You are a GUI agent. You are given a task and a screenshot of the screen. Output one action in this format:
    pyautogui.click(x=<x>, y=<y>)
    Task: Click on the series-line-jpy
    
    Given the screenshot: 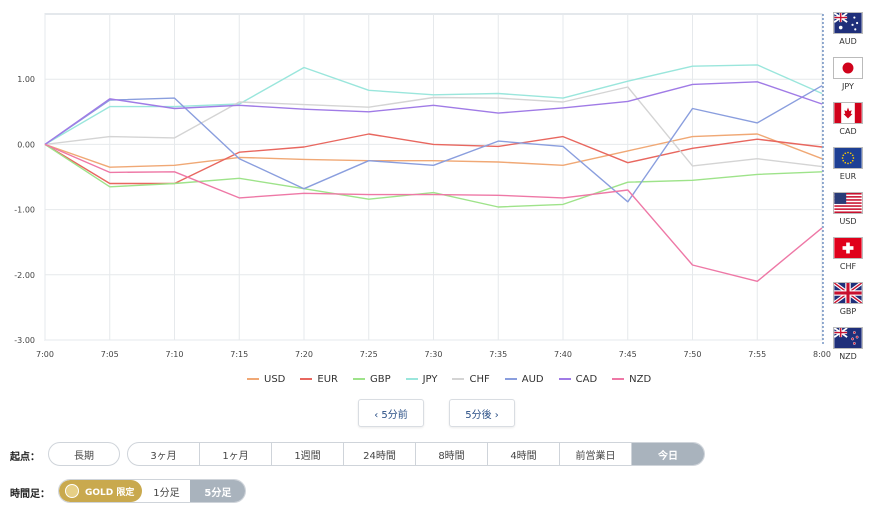 What is the action you would take?
    pyautogui.click(x=433, y=105)
    